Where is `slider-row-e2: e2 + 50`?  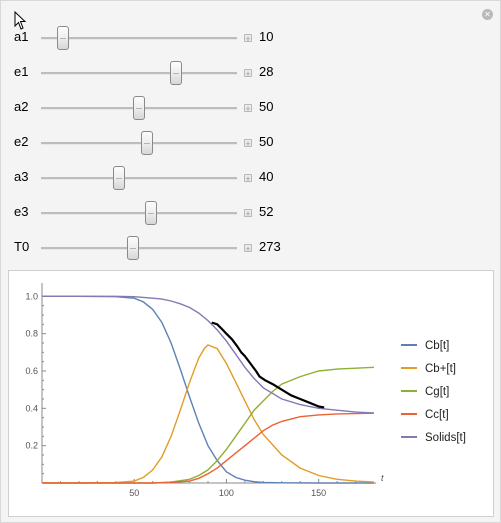
slider-row-e2: e2 + 50 is located at coordinates (250, 143).